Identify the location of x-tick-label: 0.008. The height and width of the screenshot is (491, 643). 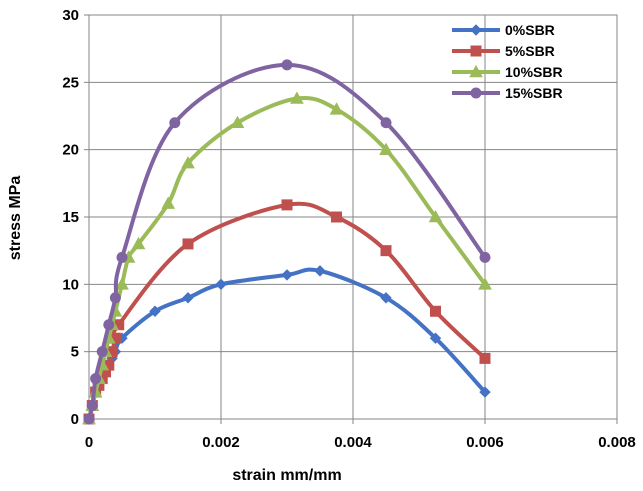
(617, 442).